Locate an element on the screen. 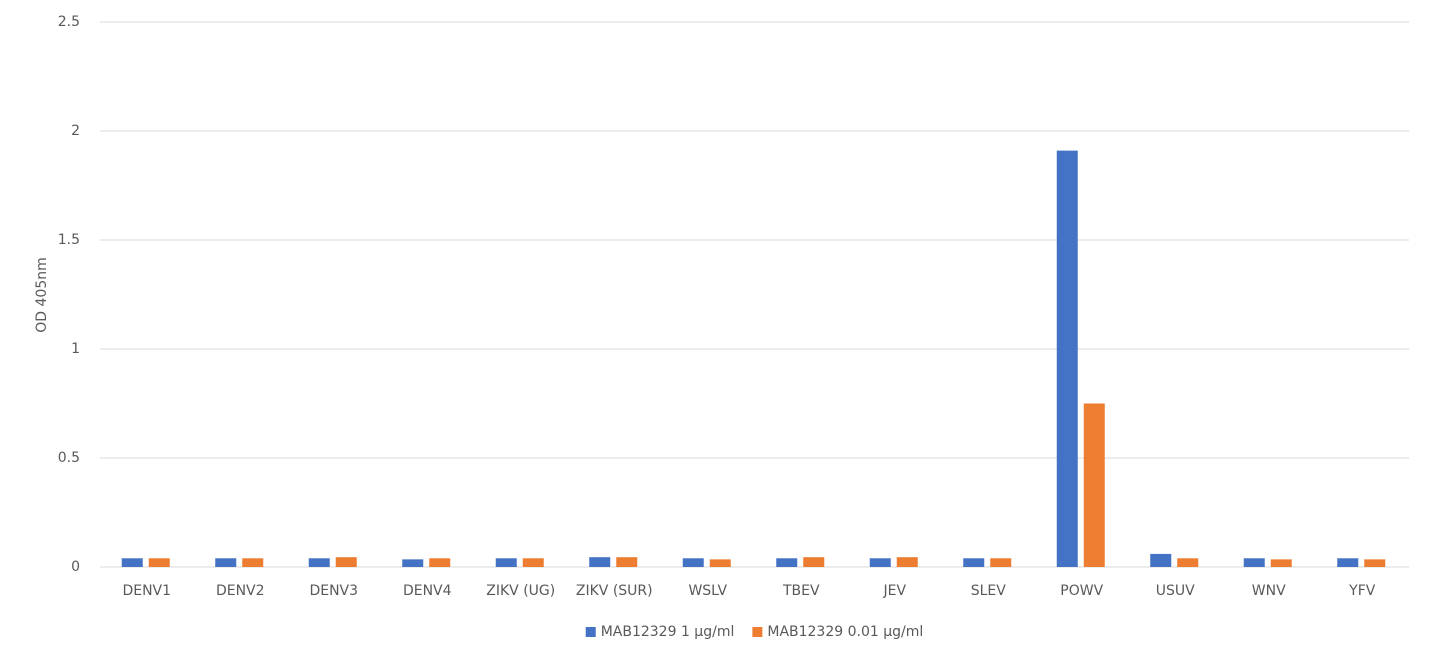  x-tick-label: ZIKV (SUR) is located at coordinates (614, 591).